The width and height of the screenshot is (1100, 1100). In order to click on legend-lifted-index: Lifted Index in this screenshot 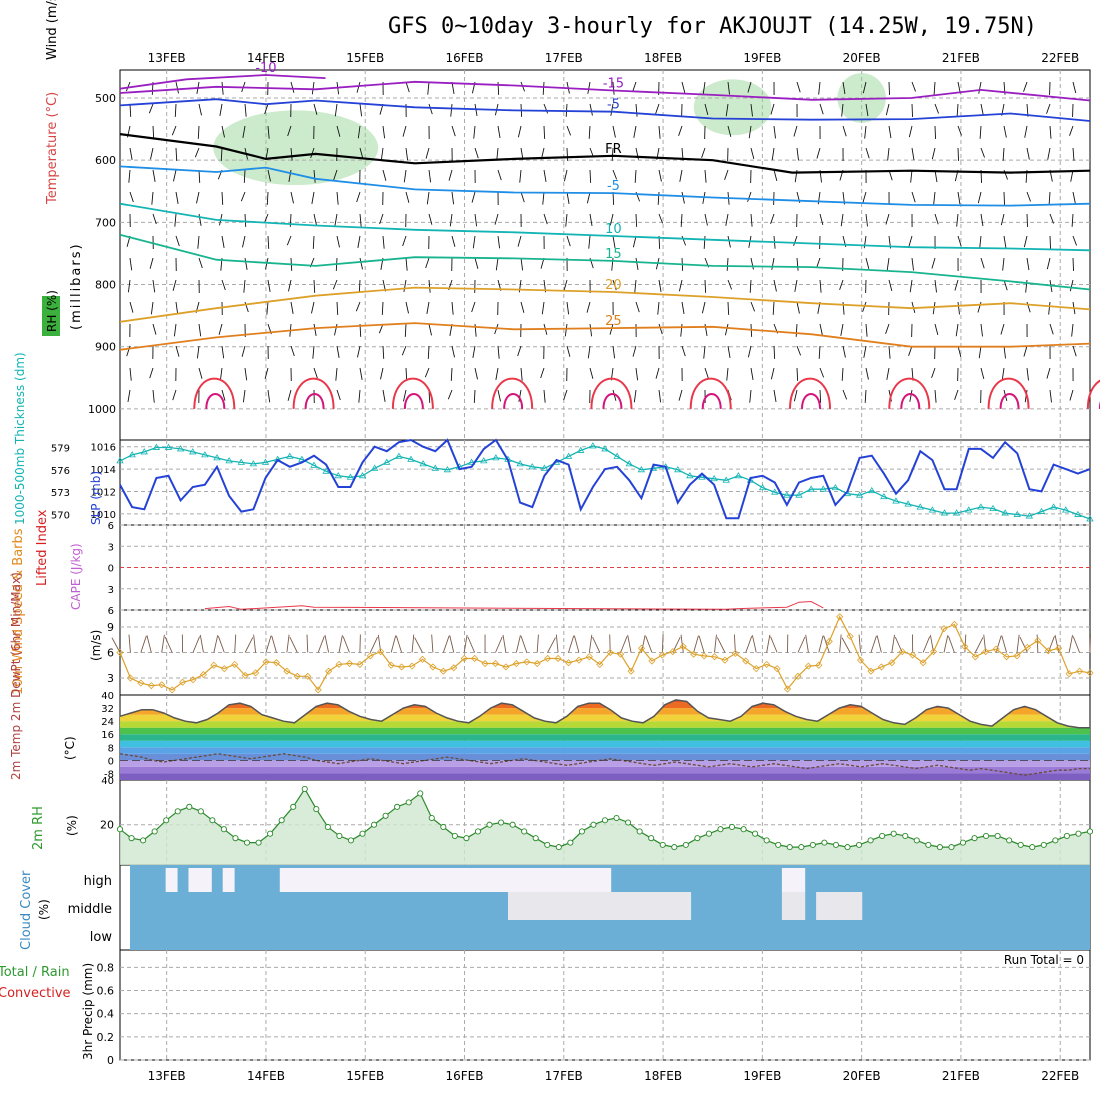, I will do `click(42, 547)`.